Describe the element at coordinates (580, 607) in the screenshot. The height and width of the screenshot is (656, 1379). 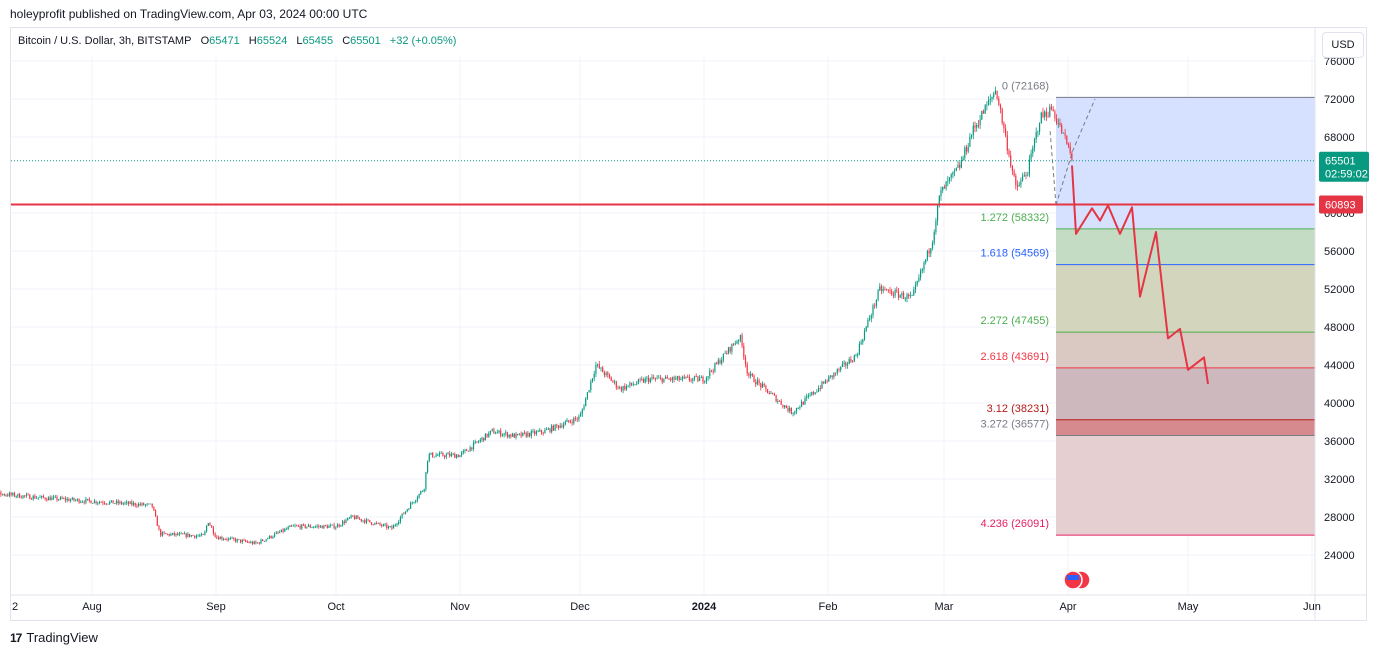
I see `x-tick-label: Dec` at that location.